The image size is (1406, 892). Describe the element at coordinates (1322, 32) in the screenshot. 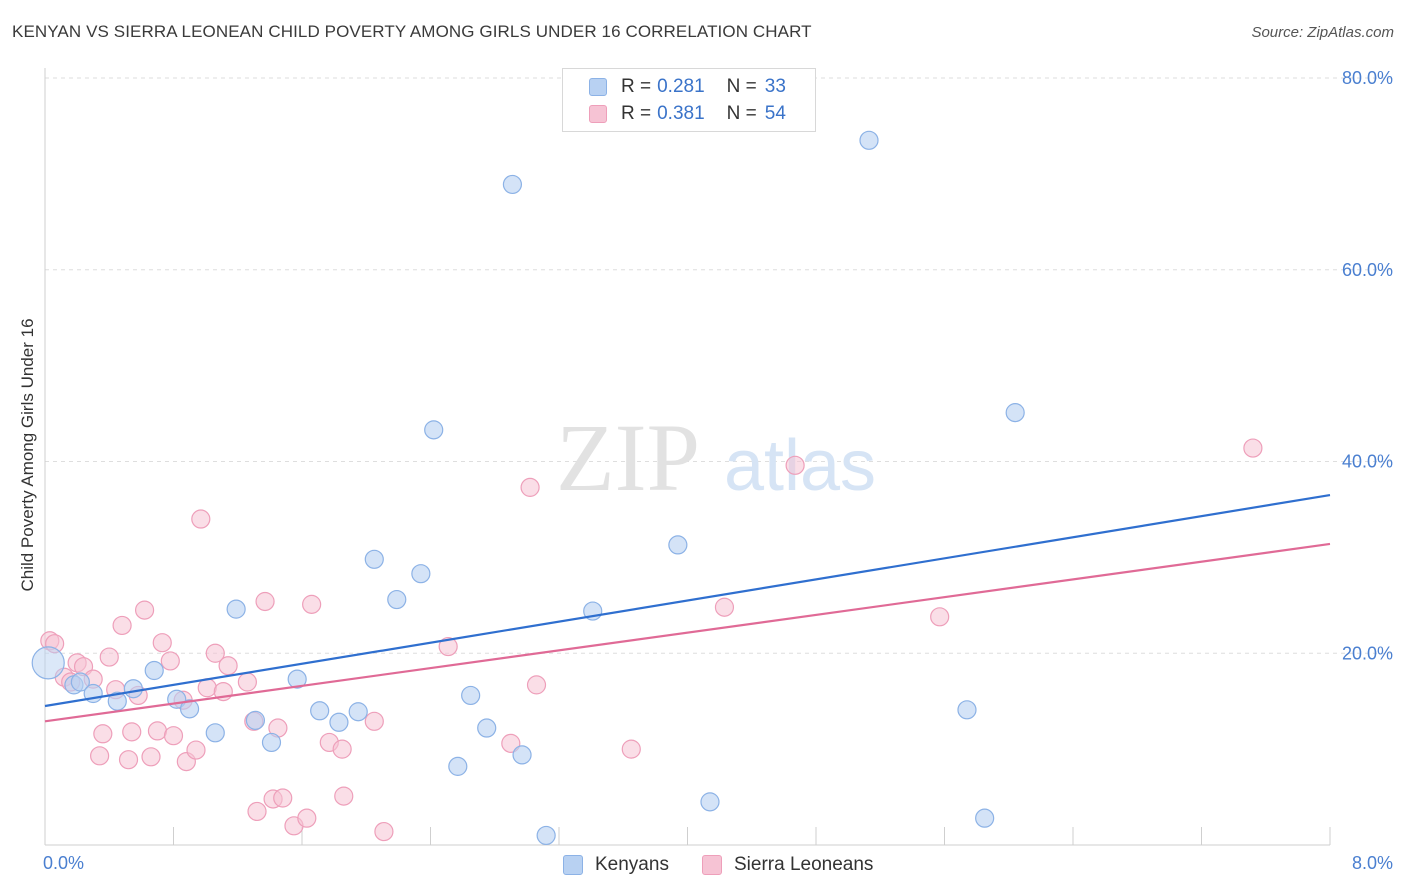

I see `source-label: Source: ZipAtlas.com` at that location.